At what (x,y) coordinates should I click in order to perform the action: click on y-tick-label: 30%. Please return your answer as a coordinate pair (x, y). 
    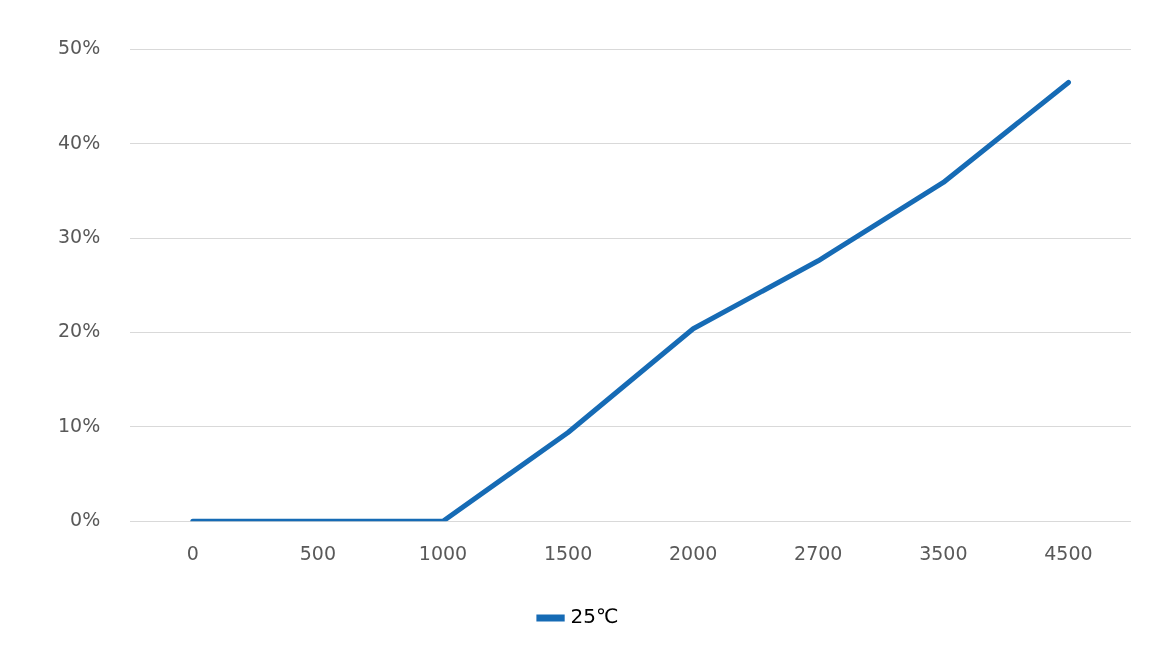
    Looking at the image, I should click on (79, 236).